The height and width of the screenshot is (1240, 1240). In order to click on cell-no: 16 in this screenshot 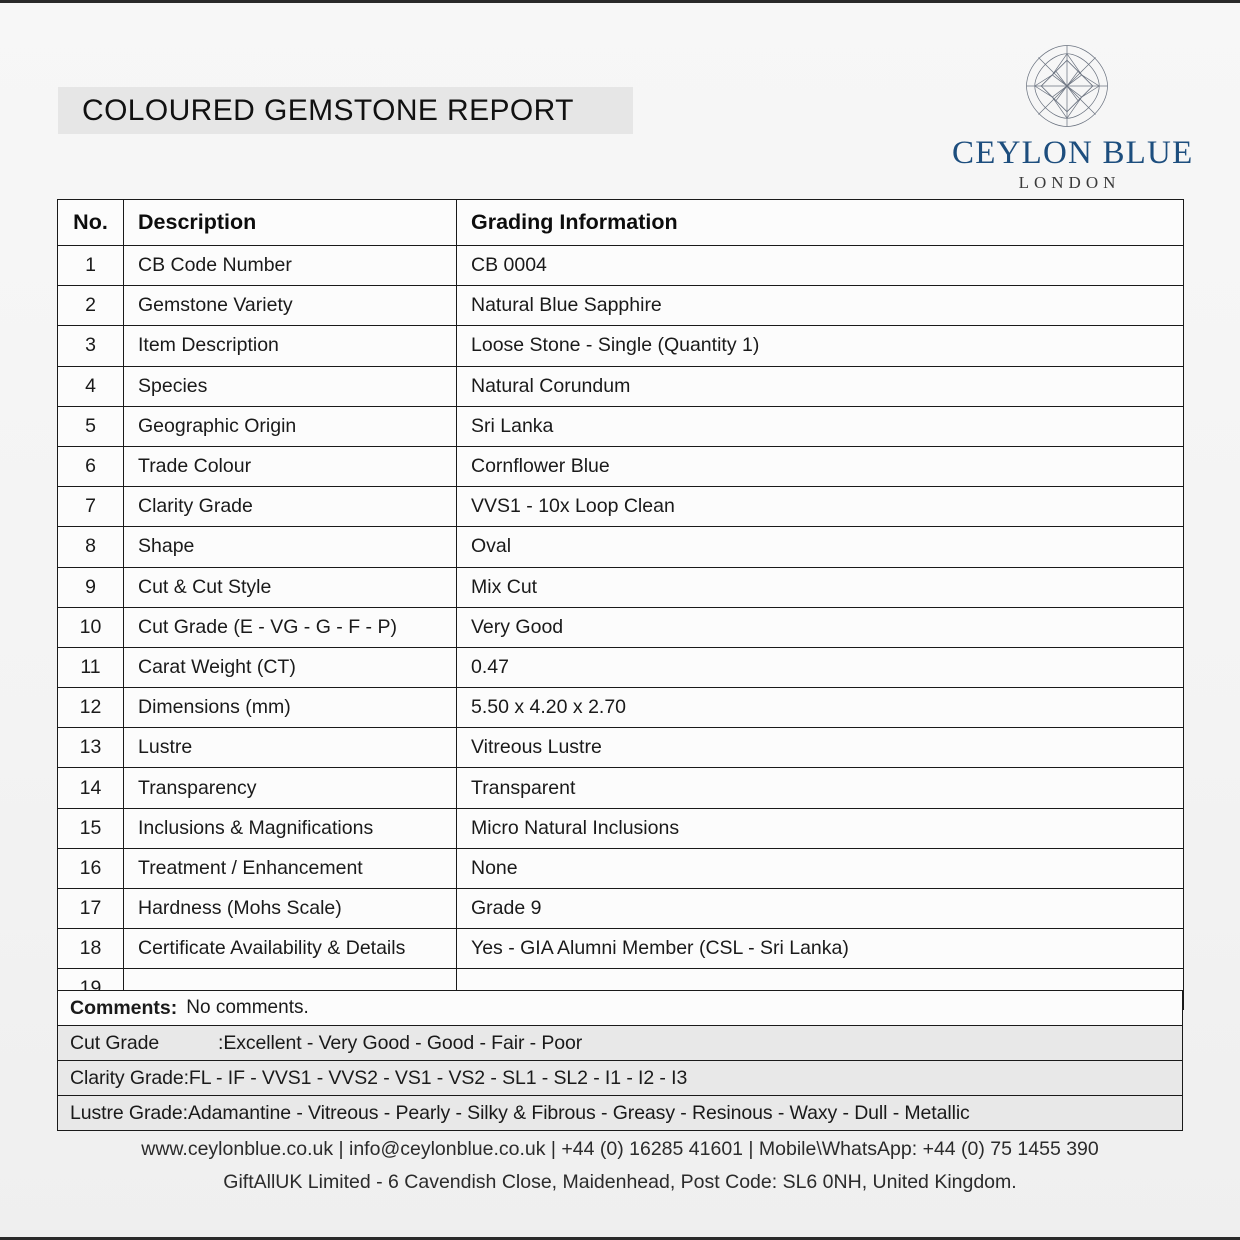, I will do `click(90, 868)`.